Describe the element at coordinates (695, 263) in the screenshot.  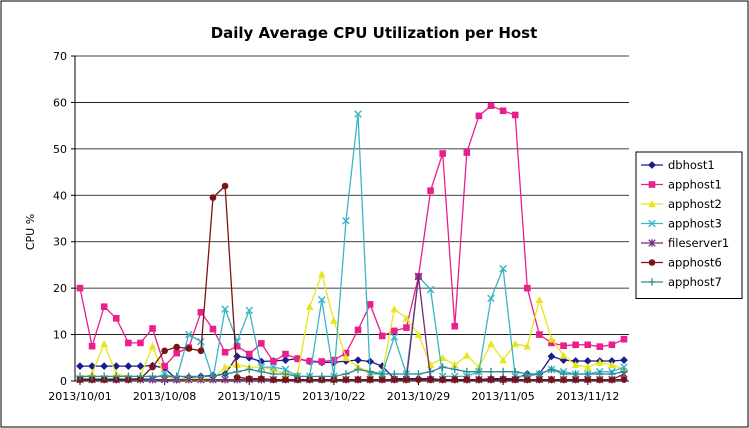
I see `legend-label: apphost6` at that location.